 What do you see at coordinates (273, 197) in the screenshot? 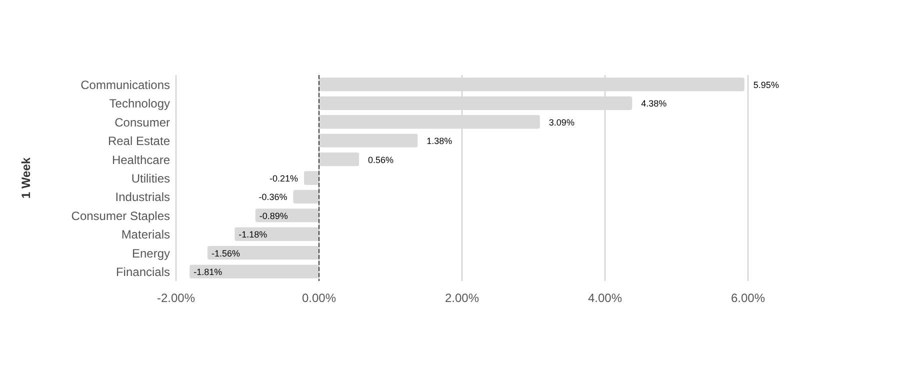
I see `data-label: -0.36%` at bounding box center [273, 197].